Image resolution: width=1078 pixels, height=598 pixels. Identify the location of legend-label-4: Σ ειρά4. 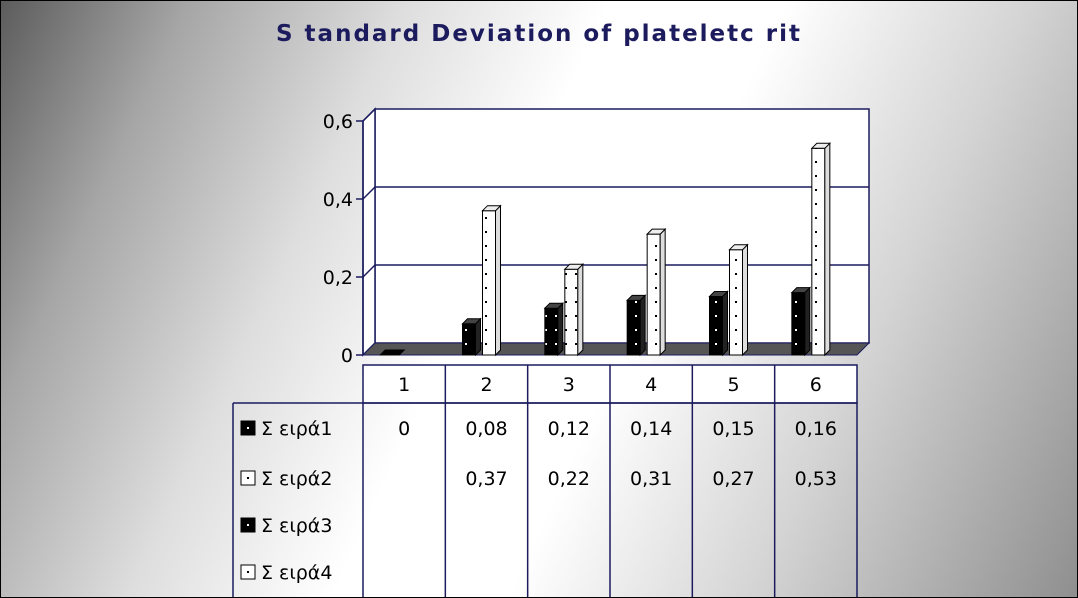
(296, 573).